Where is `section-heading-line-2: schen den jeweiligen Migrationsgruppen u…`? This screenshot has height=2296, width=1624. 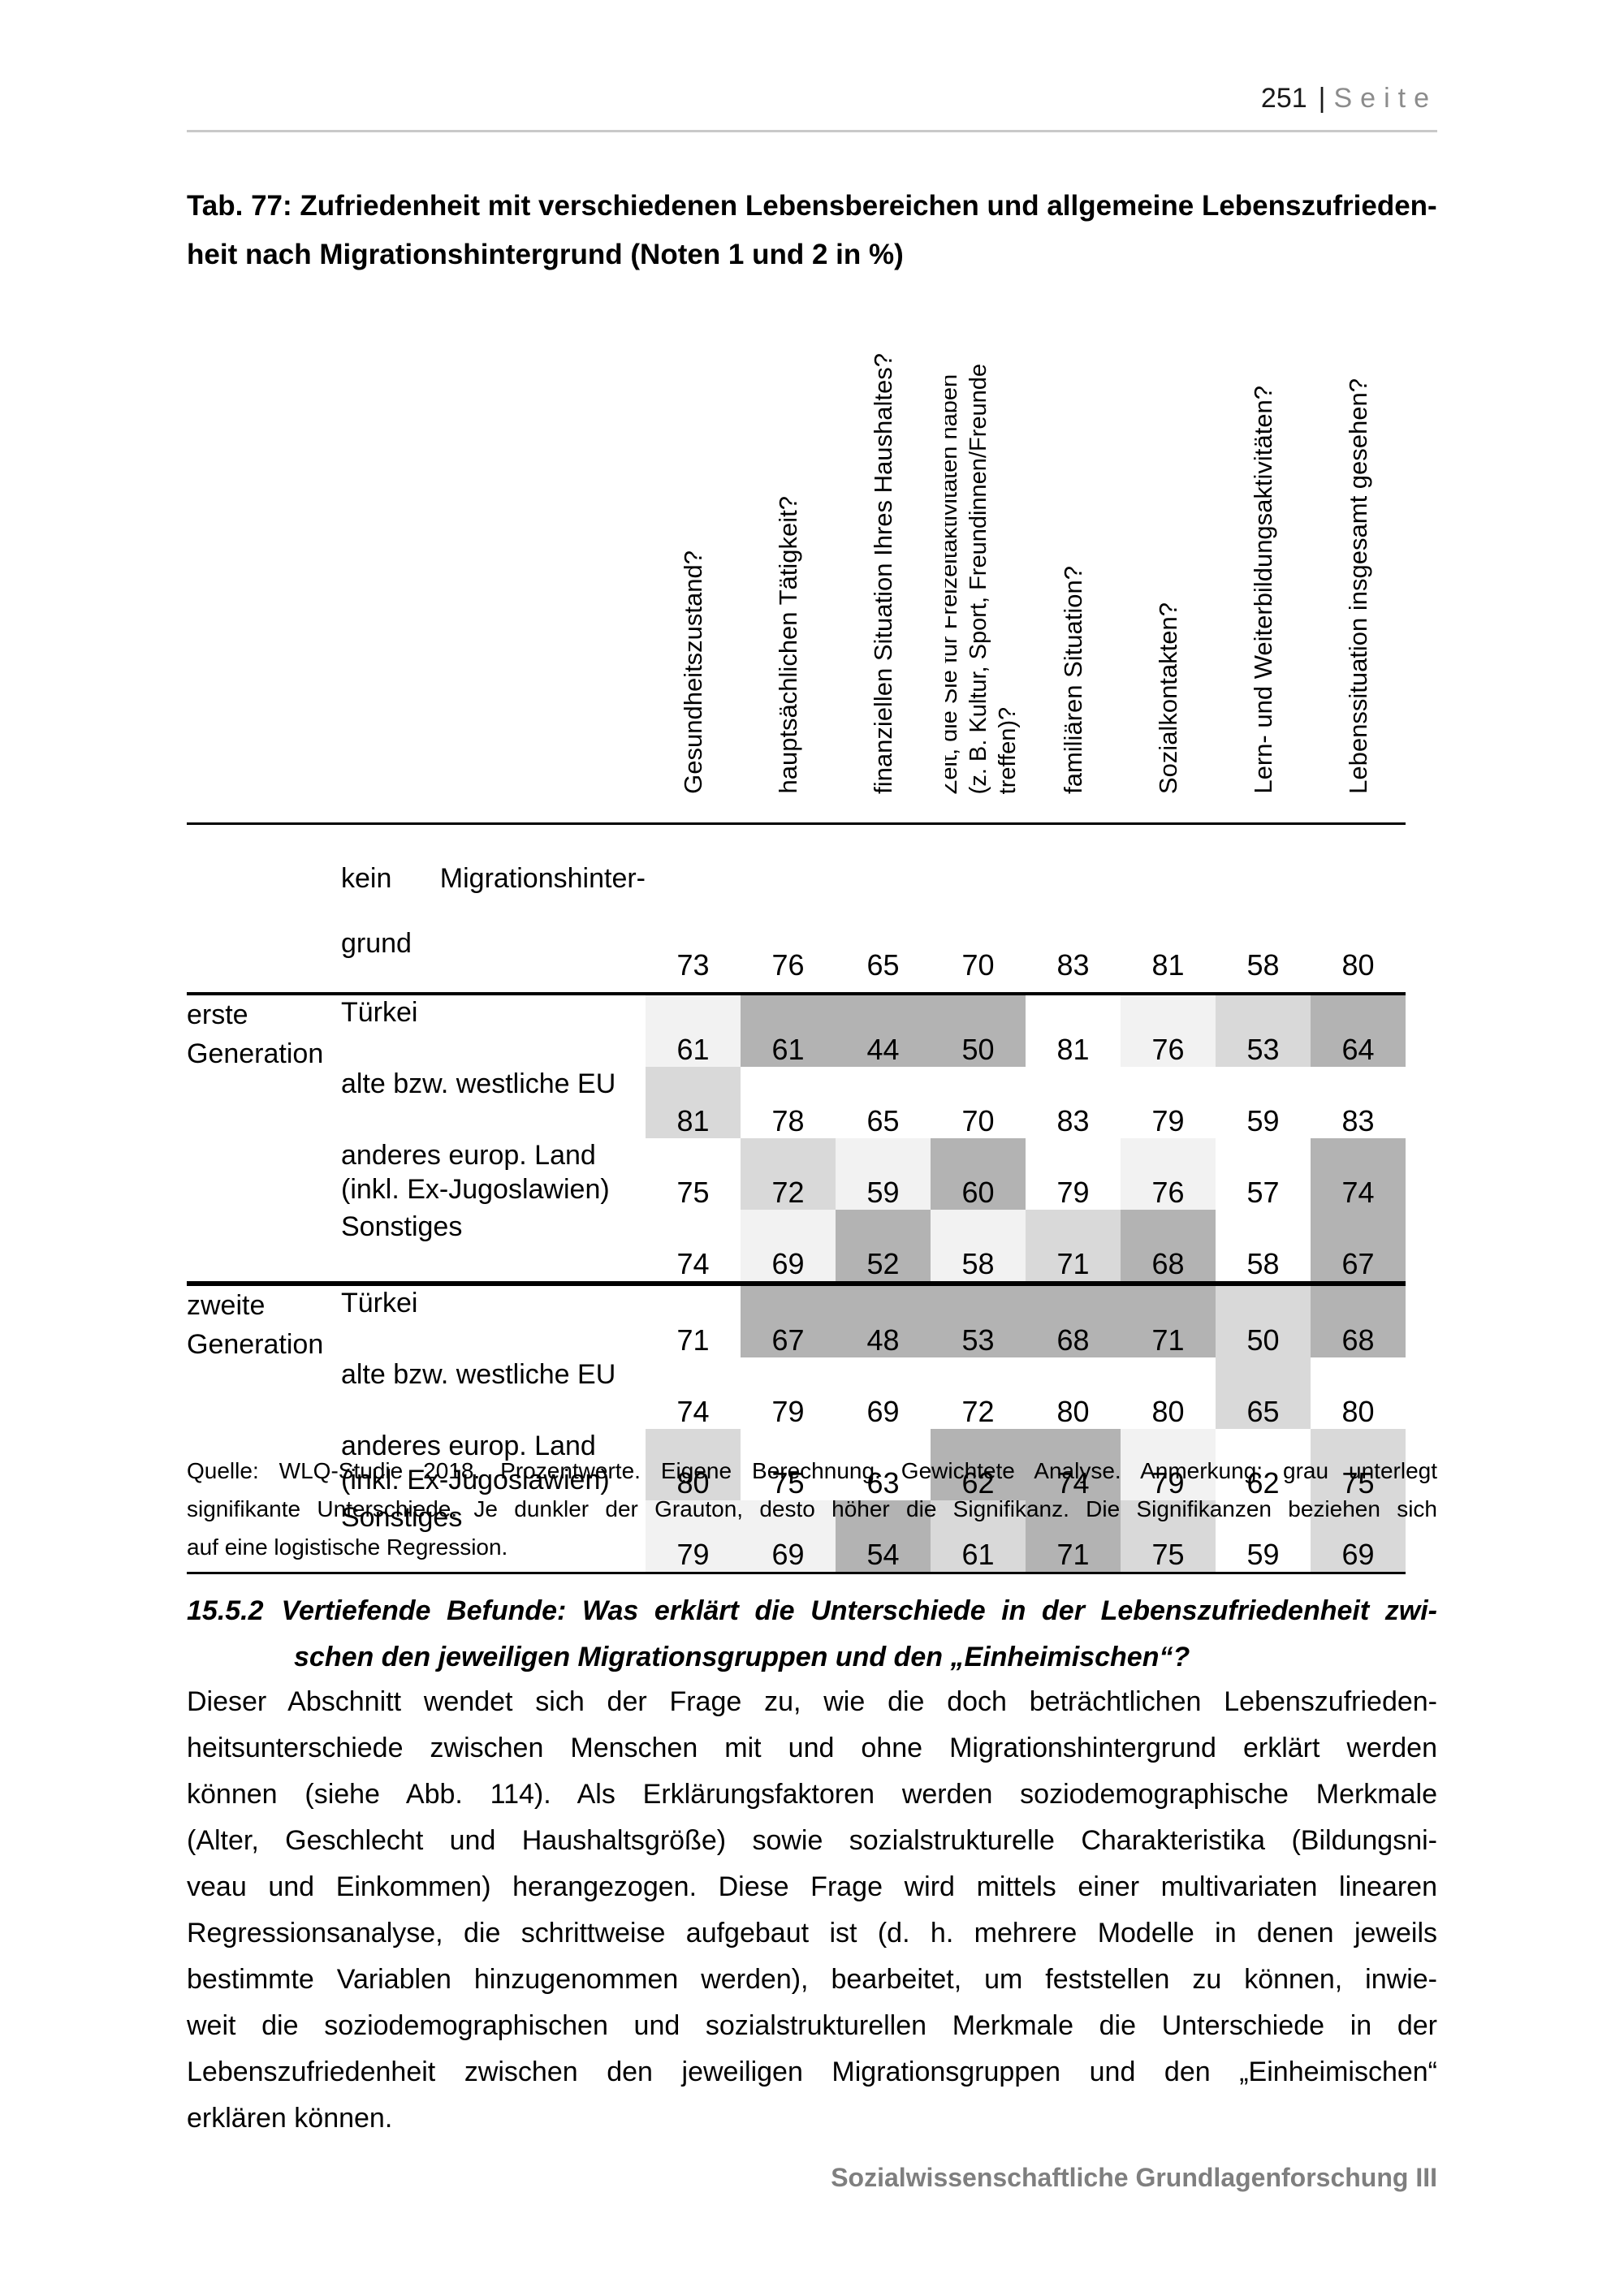 section-heading-line-2: schen den jeweiligen Migrationsgruppen u… is located at coordinates (742, 1657).